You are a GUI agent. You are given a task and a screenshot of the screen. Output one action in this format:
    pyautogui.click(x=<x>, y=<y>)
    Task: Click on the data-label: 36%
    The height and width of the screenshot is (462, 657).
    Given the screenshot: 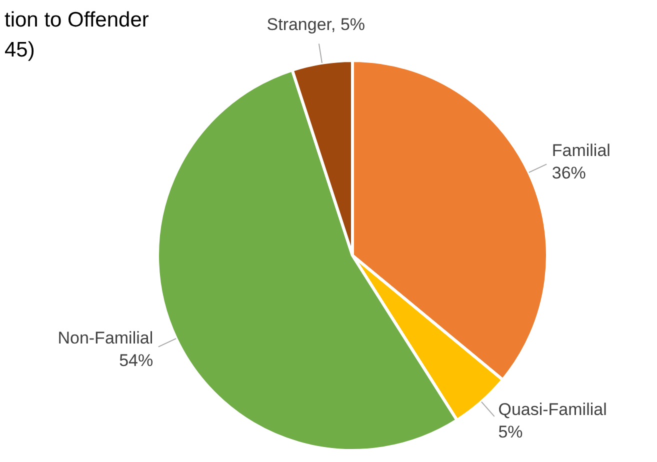 What is the action you would take?
    pyautogui.click(x=569, y=173)
    